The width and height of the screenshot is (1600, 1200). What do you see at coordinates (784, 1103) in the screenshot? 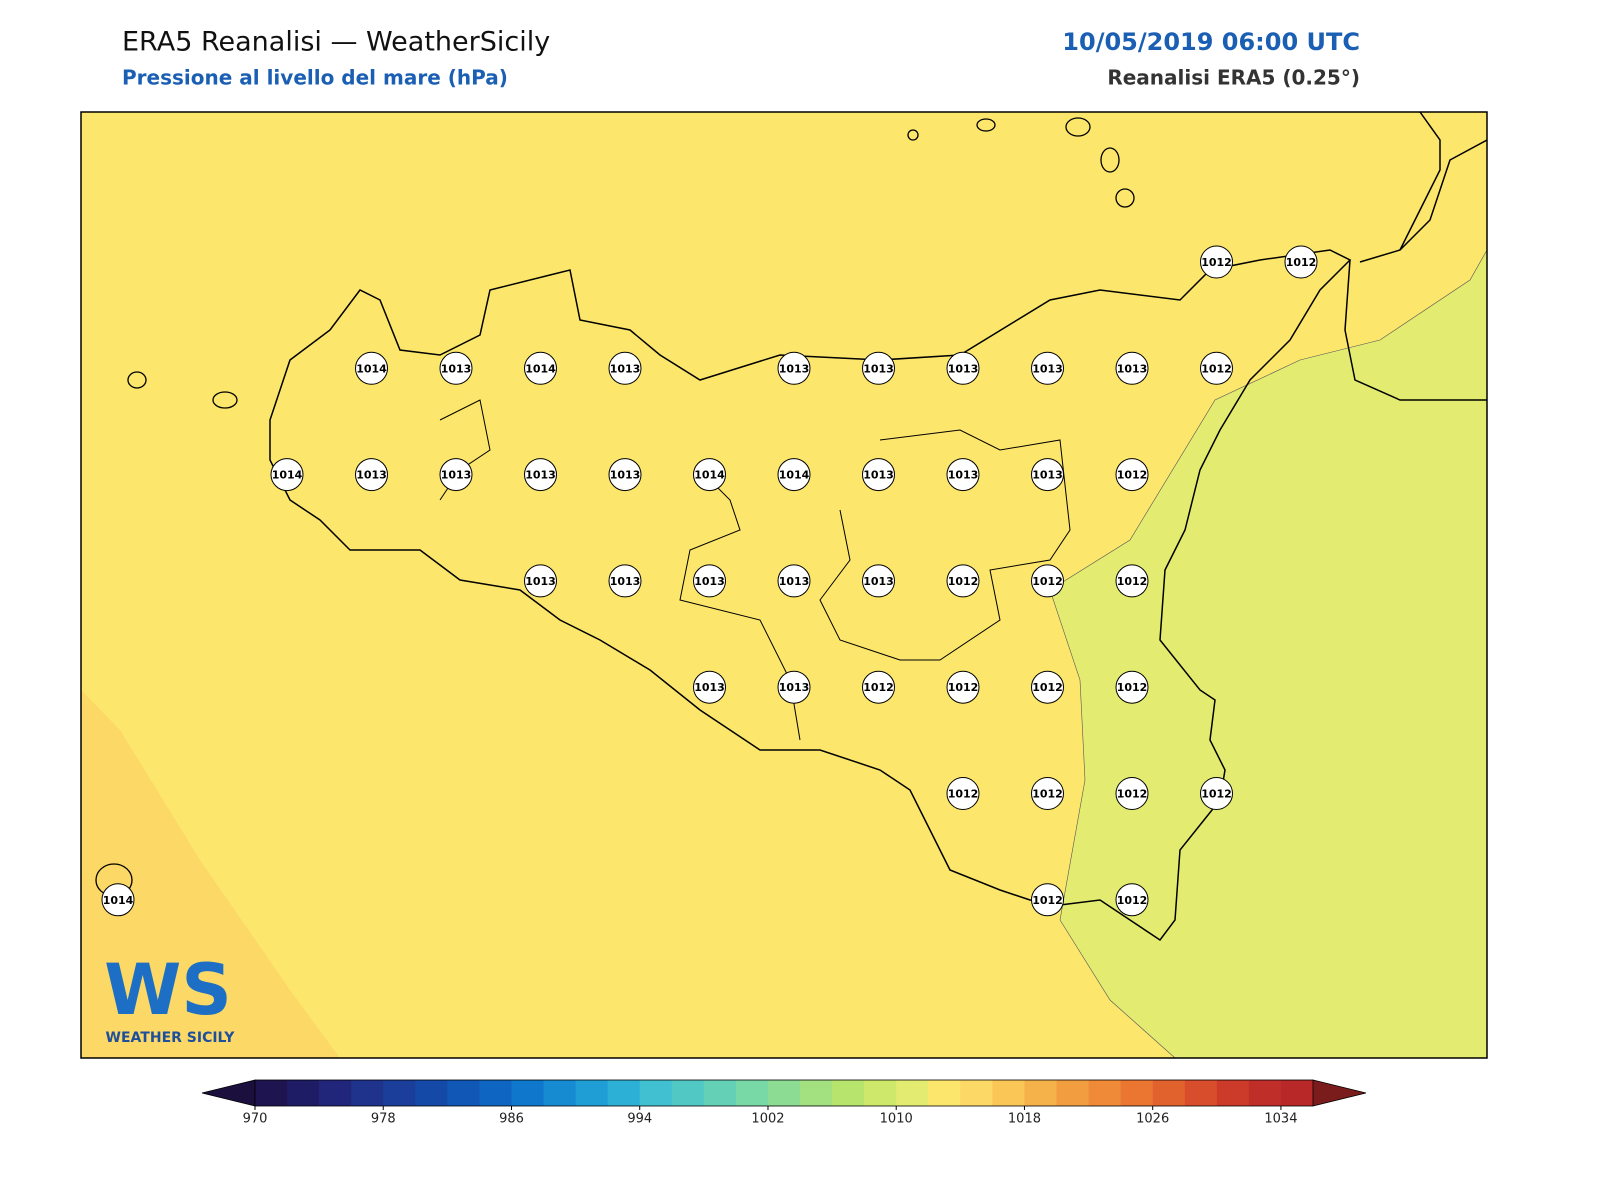
I see `colorbar: 970 978 986 994 1002 1010 1018 1026 1034` at bounding box center [784, 1103].